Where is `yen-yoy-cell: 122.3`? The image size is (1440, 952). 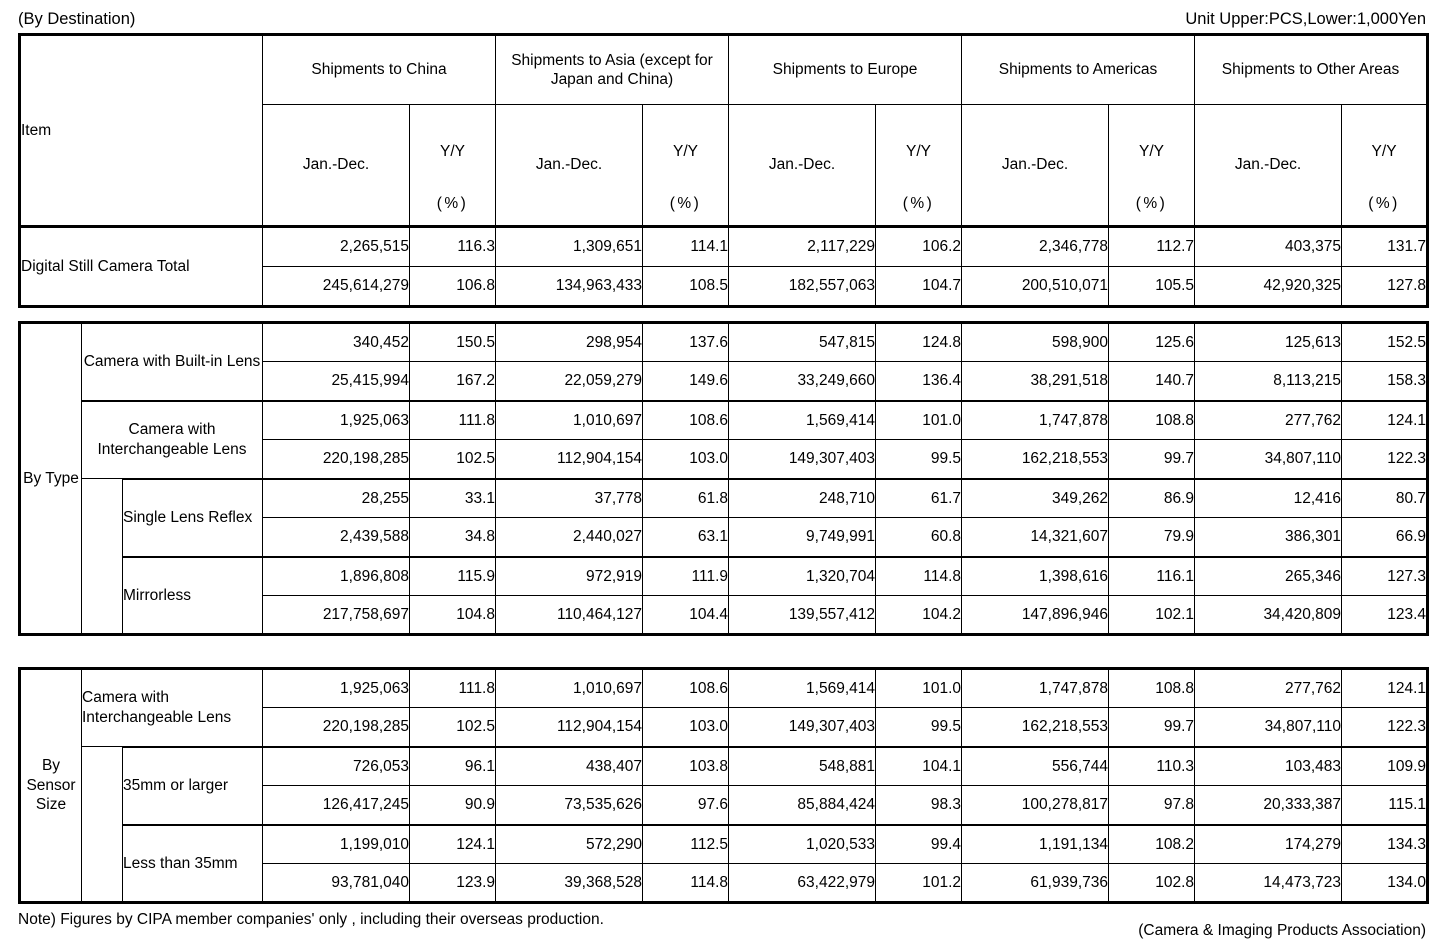 yen-yoy-cell: 122.3 is located at coordinates (1385, 459).